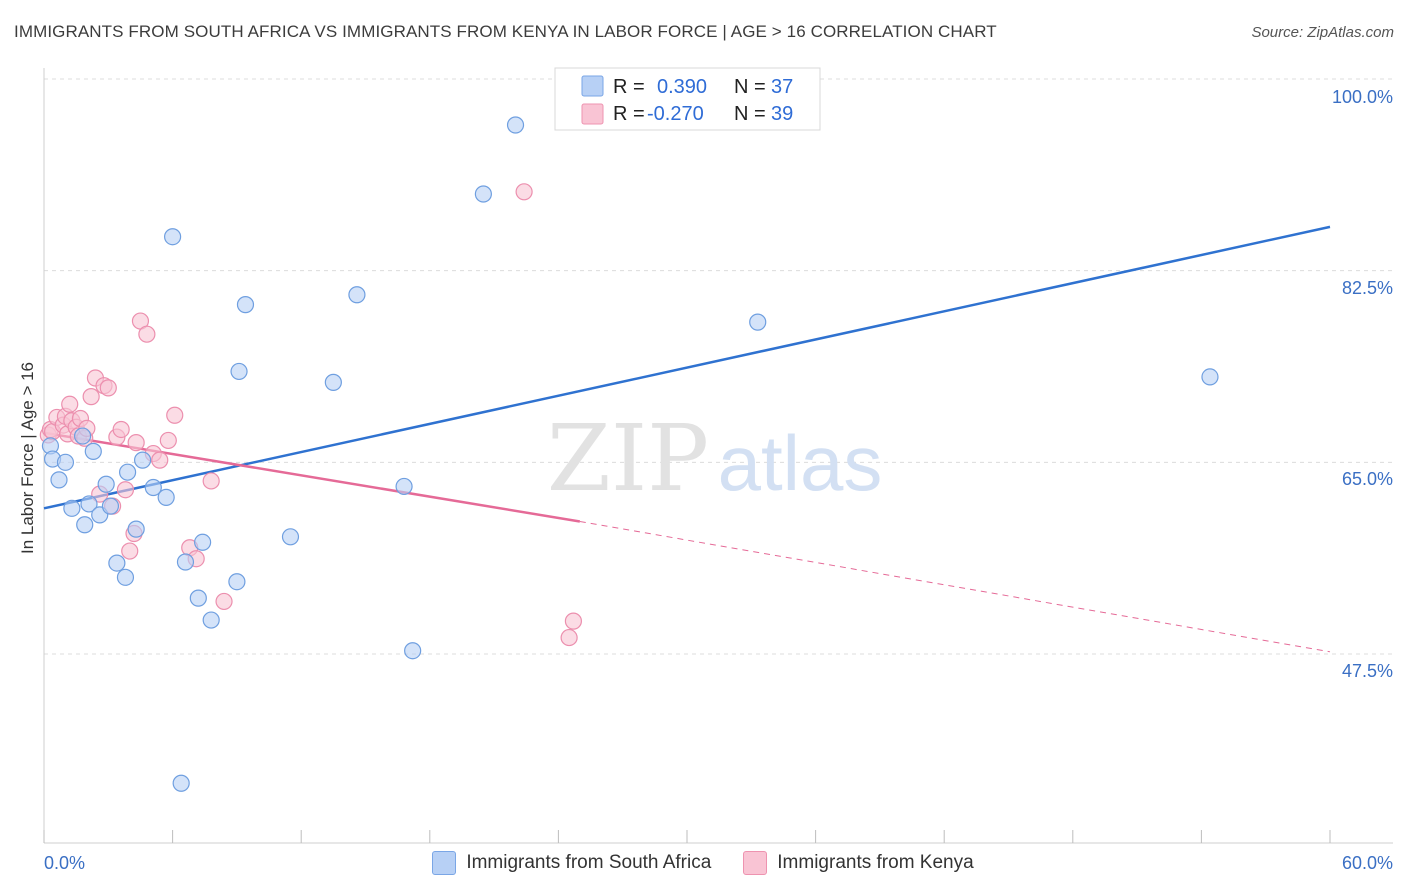 The image size is (1406, 892). I want to click on correlation-legend: R = 0.390 N = 37 R = -0.270 N = 39, so click(687, 99).